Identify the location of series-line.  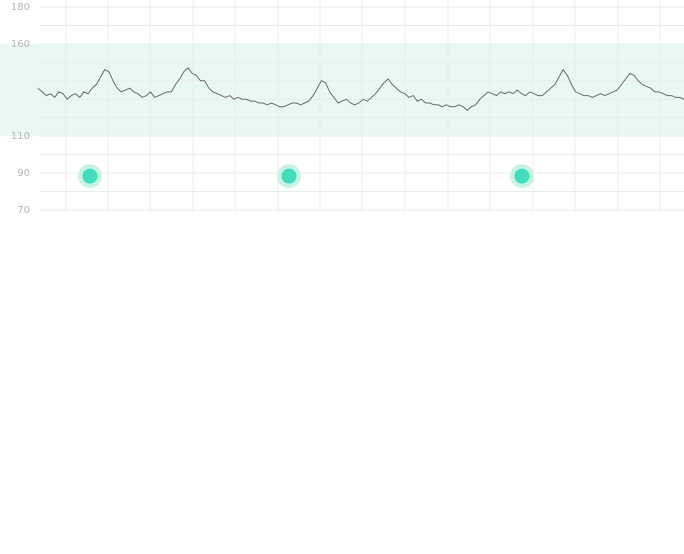
(360, 89).